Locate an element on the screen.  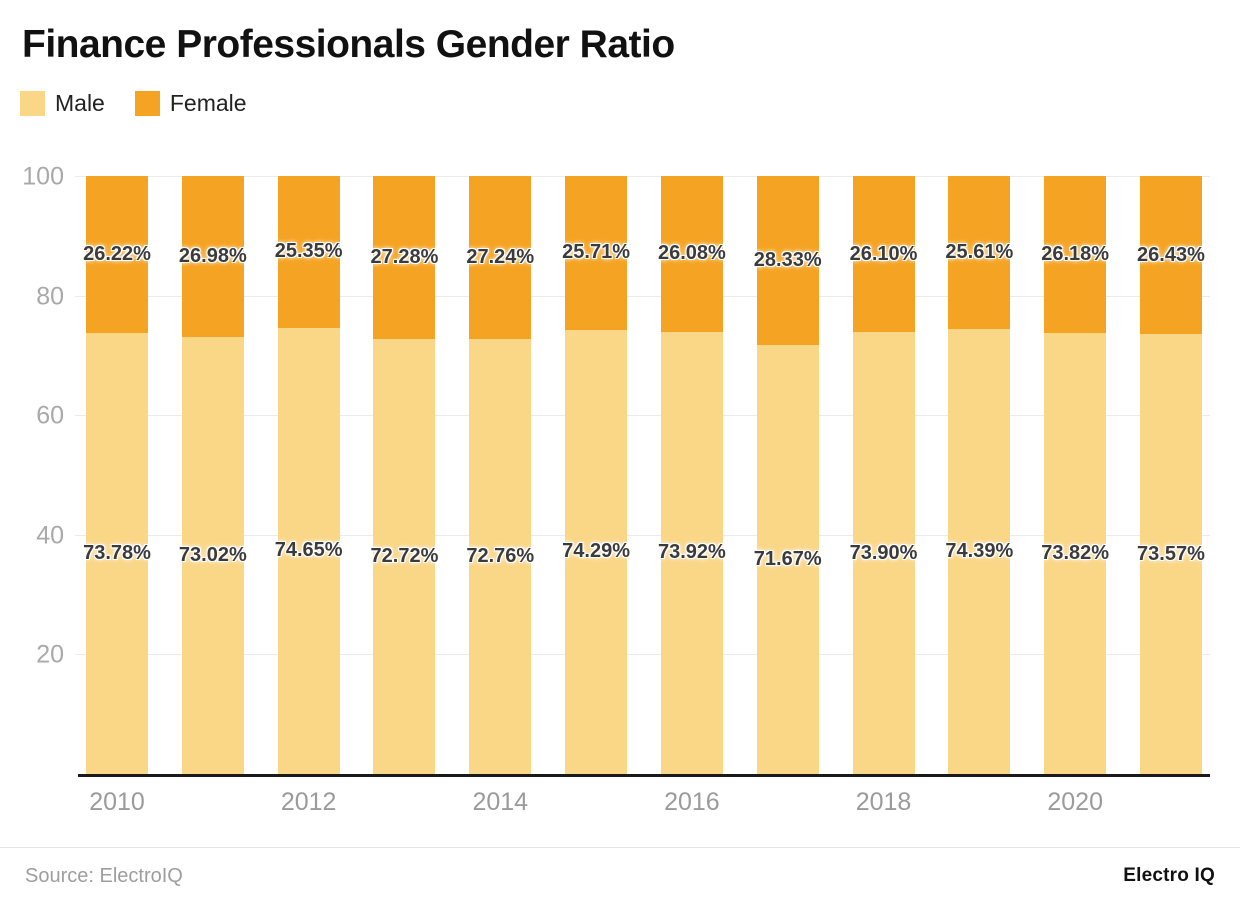
male-value-label-2020: 73.82% is located at coordinates (1075, 552).